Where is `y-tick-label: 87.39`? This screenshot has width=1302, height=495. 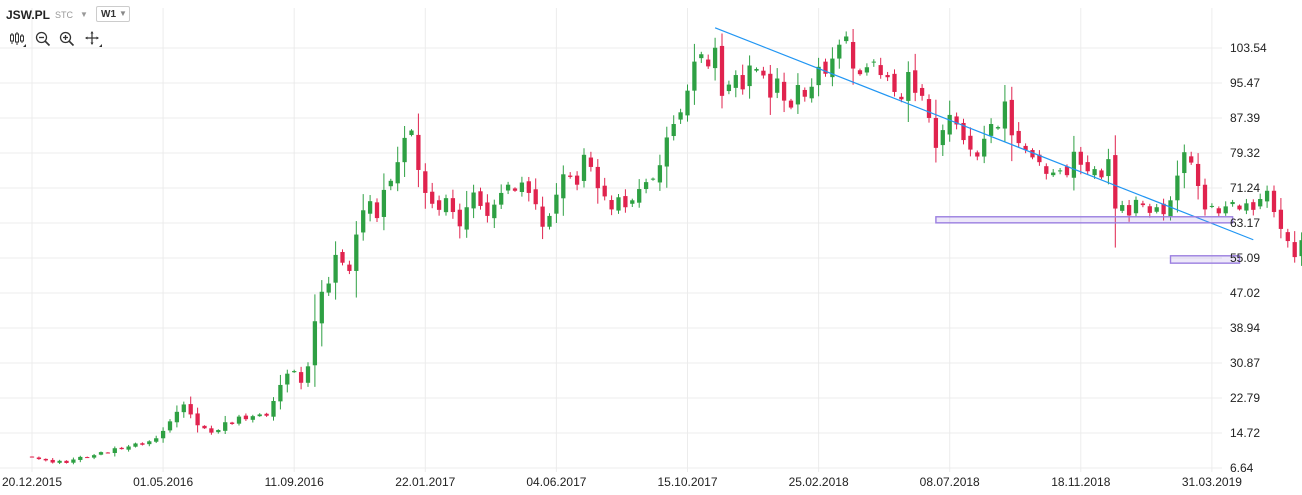 y-tick-label: 87.39 is located at coordinates (1245, 118).